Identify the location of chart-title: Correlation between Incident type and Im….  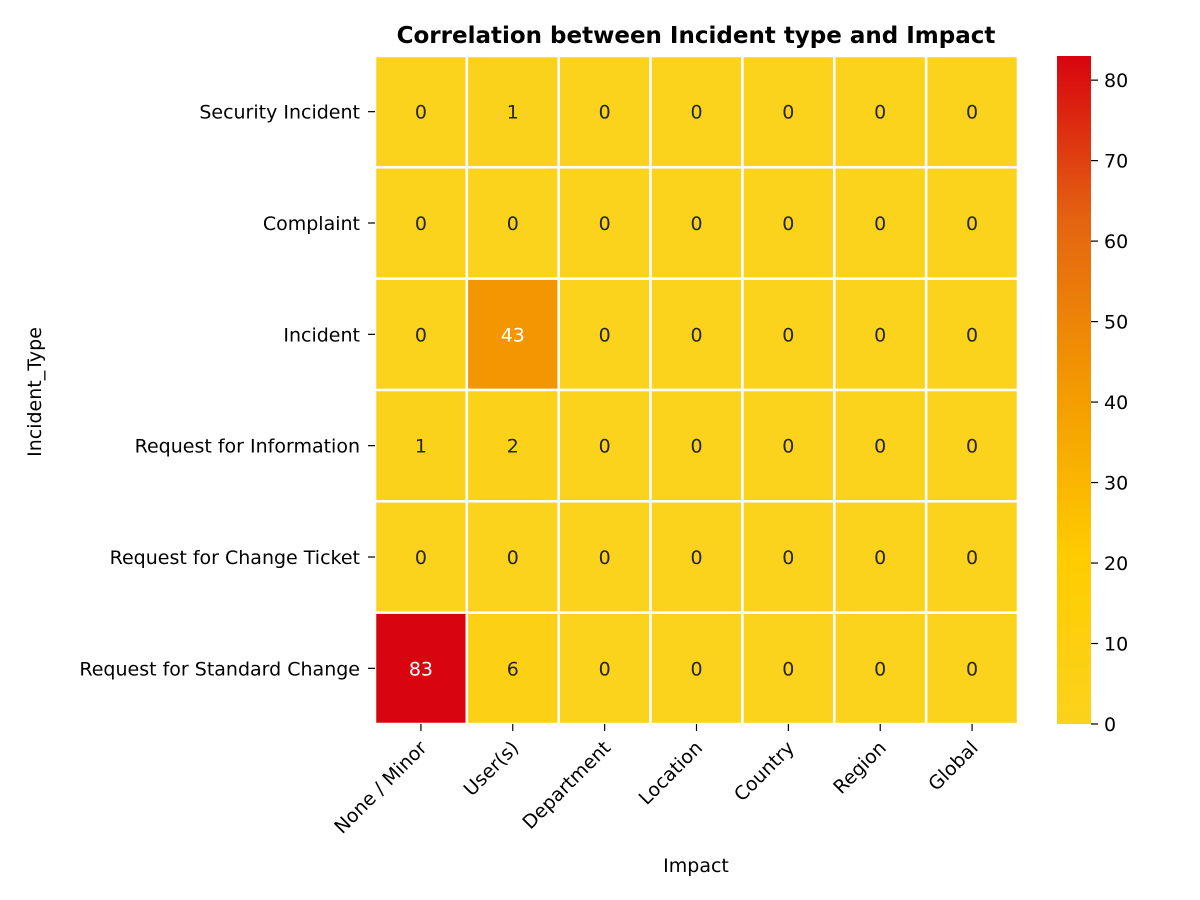
(696, 36).